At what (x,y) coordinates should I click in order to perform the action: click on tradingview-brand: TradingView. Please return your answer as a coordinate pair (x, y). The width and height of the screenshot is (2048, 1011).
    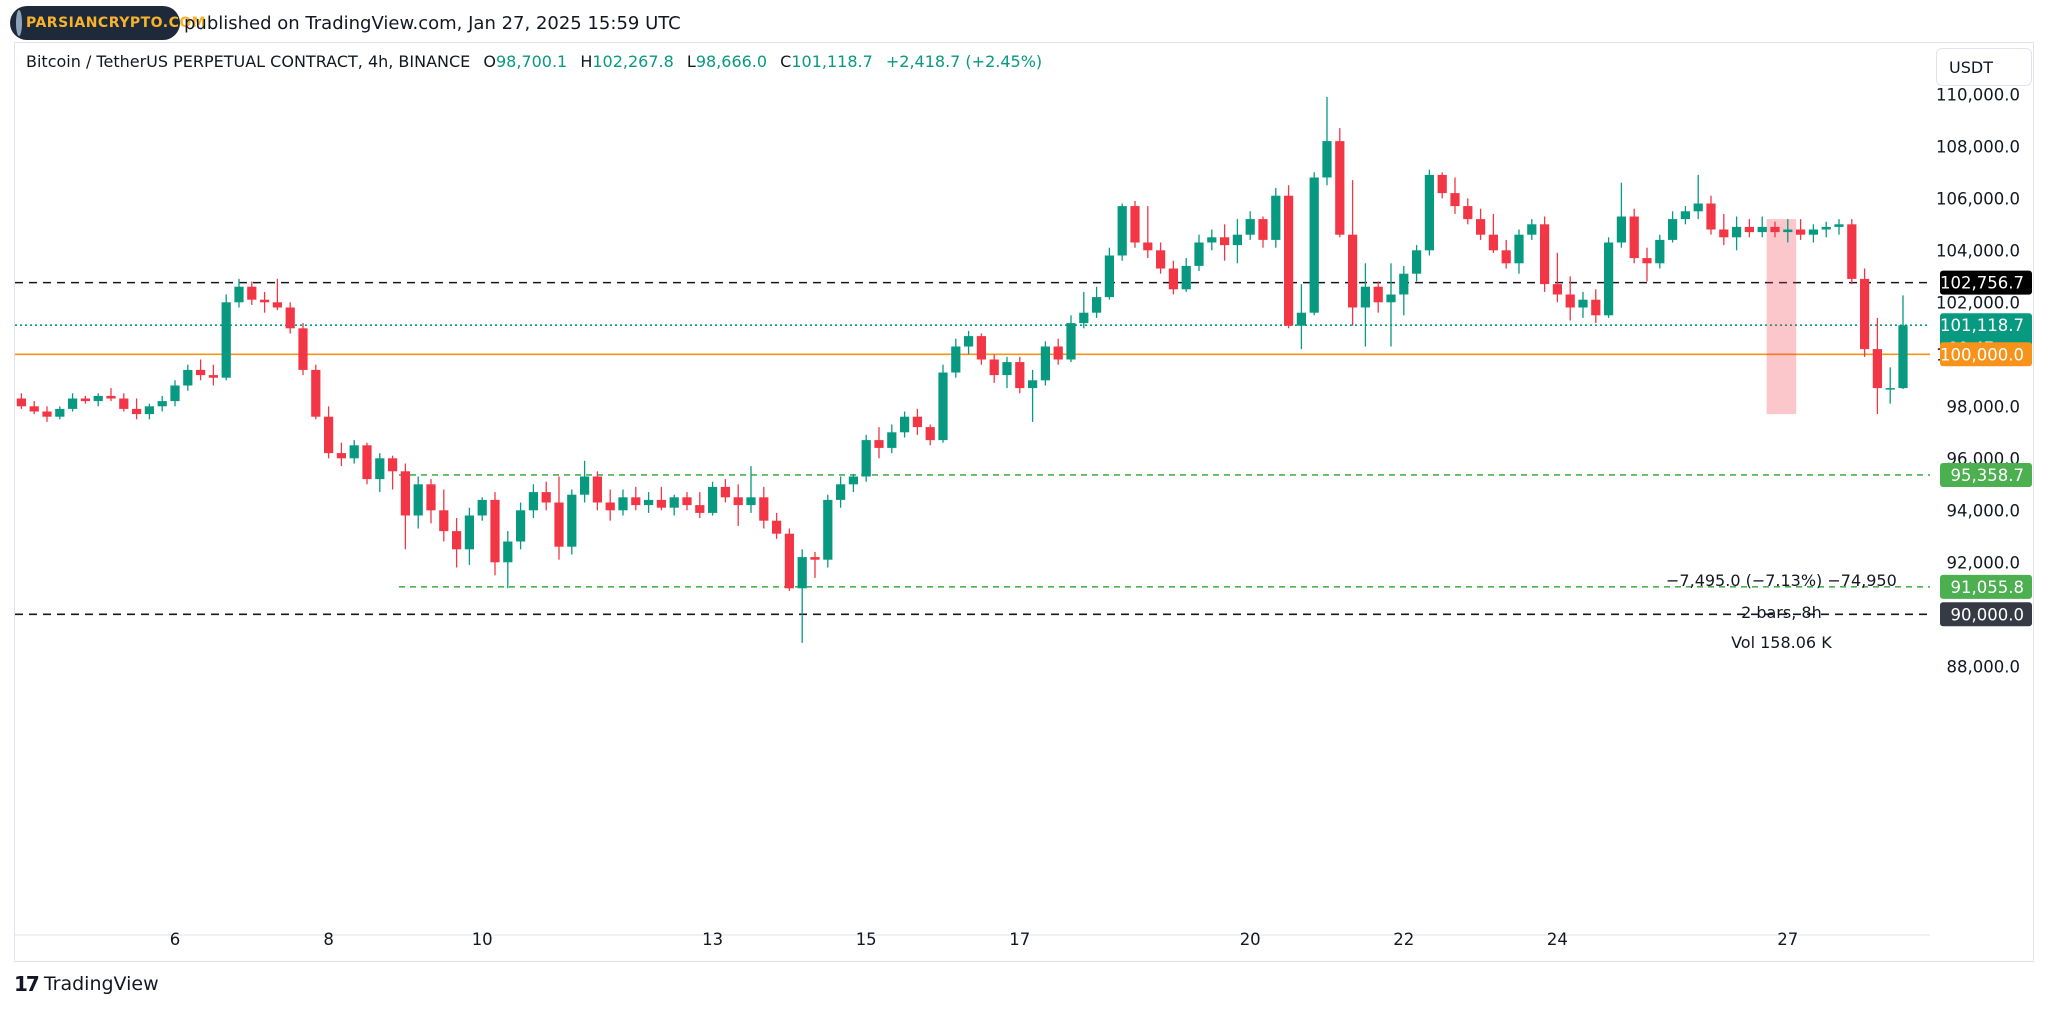
    Looking at the image, I should click on (101, 984).